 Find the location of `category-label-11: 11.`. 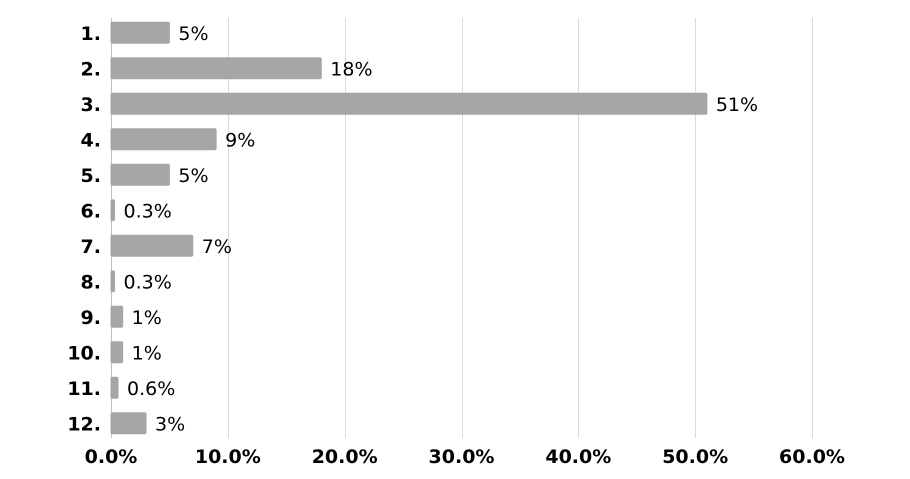

category-label-11: 11. is located at coordinates (84, 389).